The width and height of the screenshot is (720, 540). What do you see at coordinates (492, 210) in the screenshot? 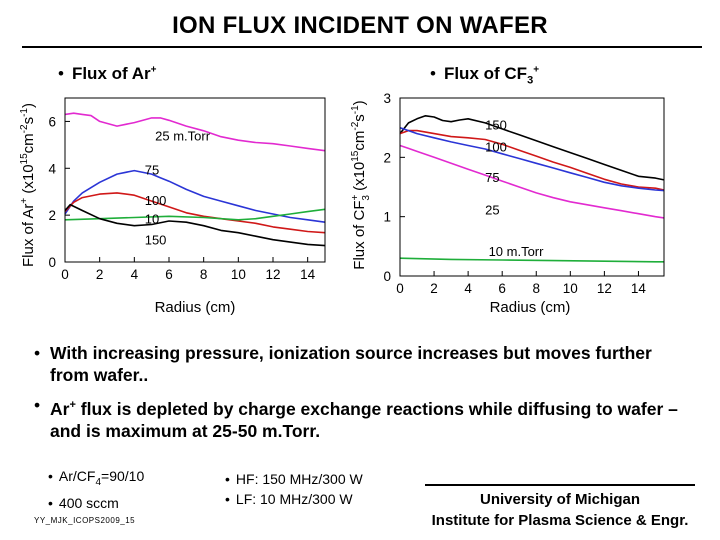
I see `series-label: 25` at bounding box center [492, 210].